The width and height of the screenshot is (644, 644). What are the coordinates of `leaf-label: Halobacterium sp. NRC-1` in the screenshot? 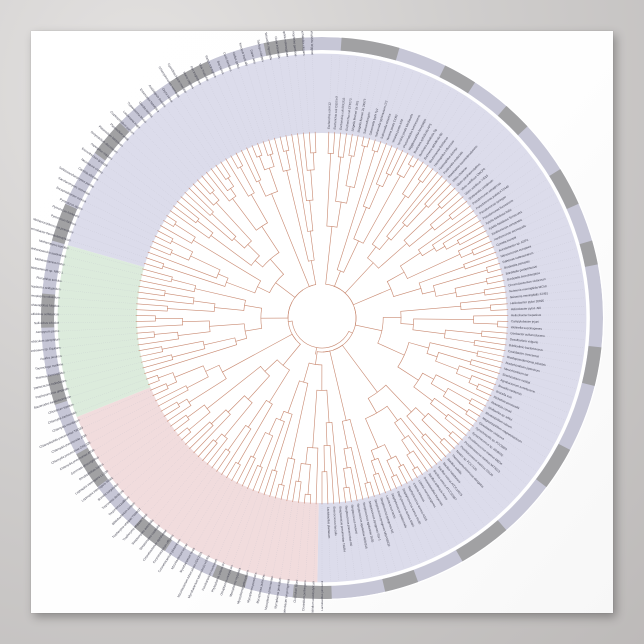 It's located at (47, 270).